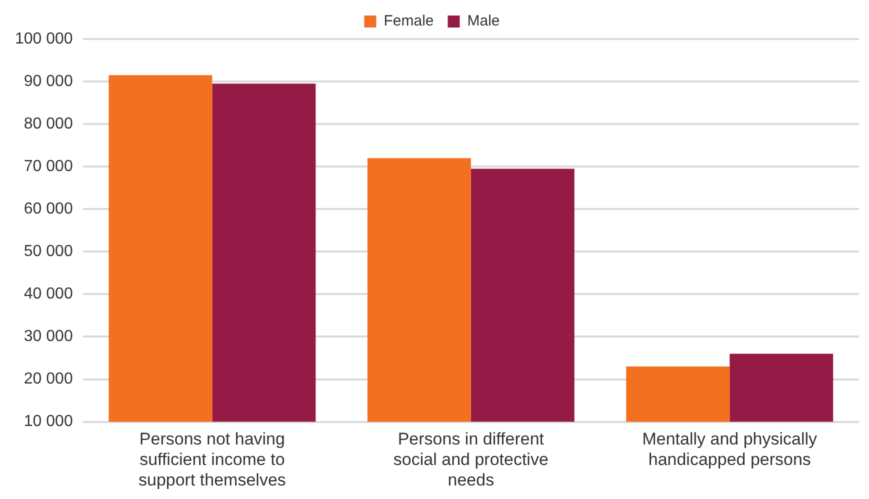  What do you see at coordinates (470, 460) in the screenshot?
I see `x-tick-label: Persons in different social and protective needs` at bounding box center [470, 460].